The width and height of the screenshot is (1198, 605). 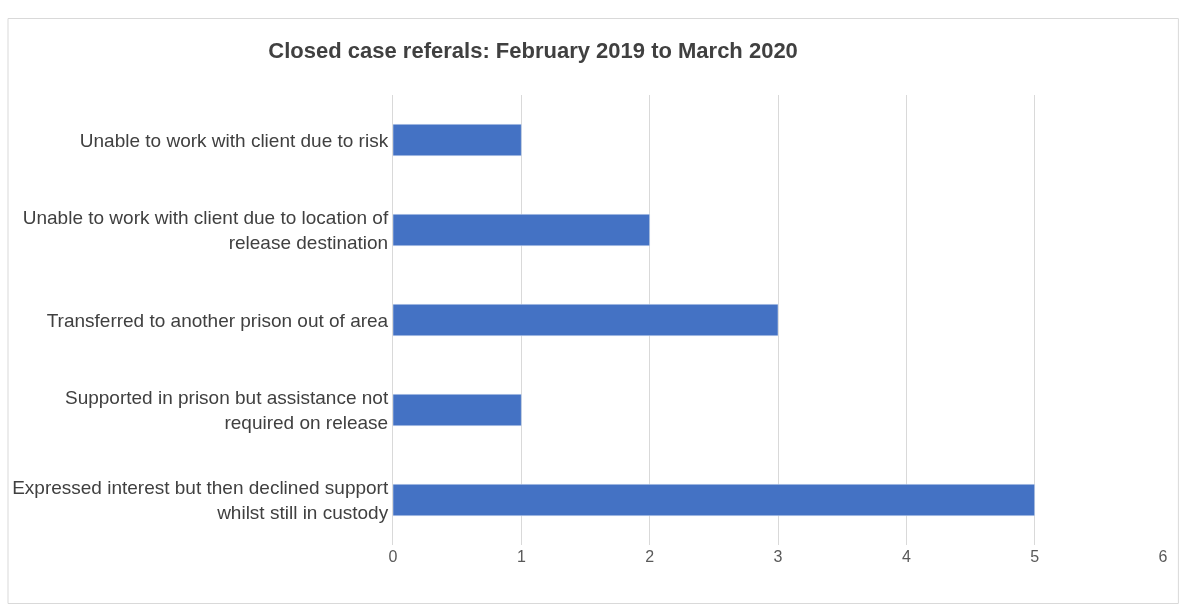 I want to click on x-tick-label: 6, so click(x=1163, y=556).